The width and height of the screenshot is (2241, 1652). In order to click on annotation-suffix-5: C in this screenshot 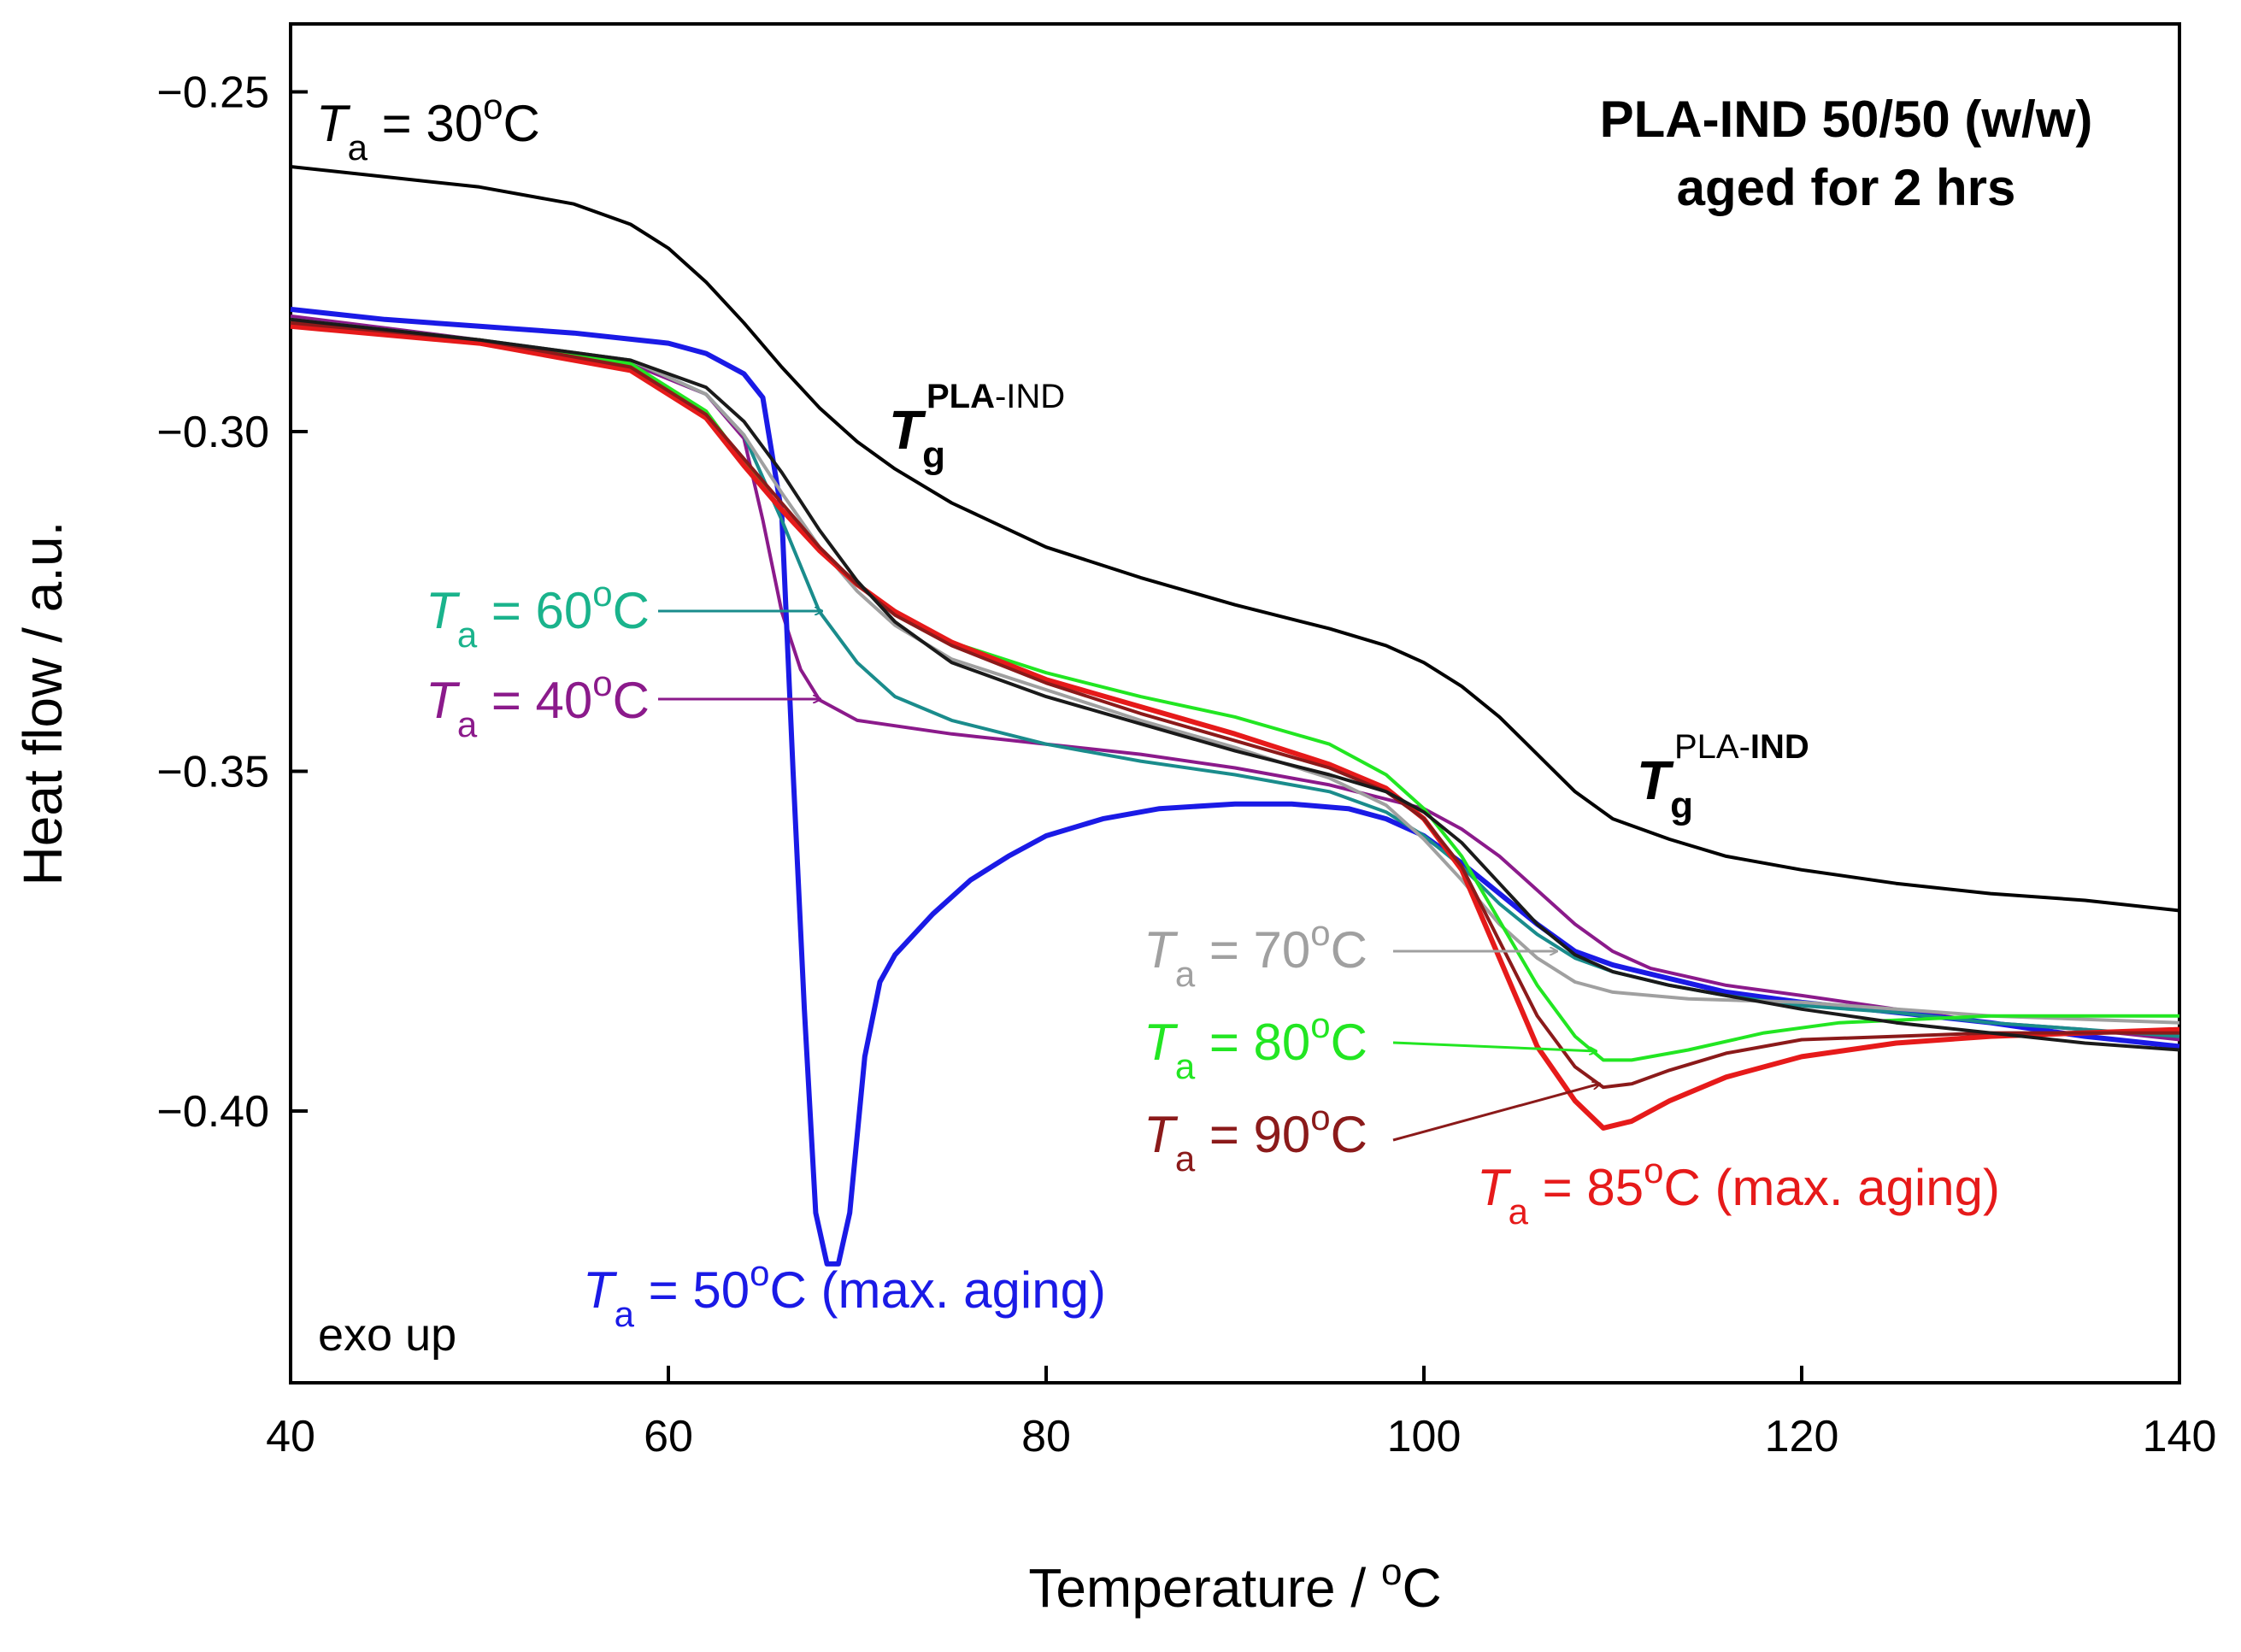, I will do `click(1349, 1042)`.